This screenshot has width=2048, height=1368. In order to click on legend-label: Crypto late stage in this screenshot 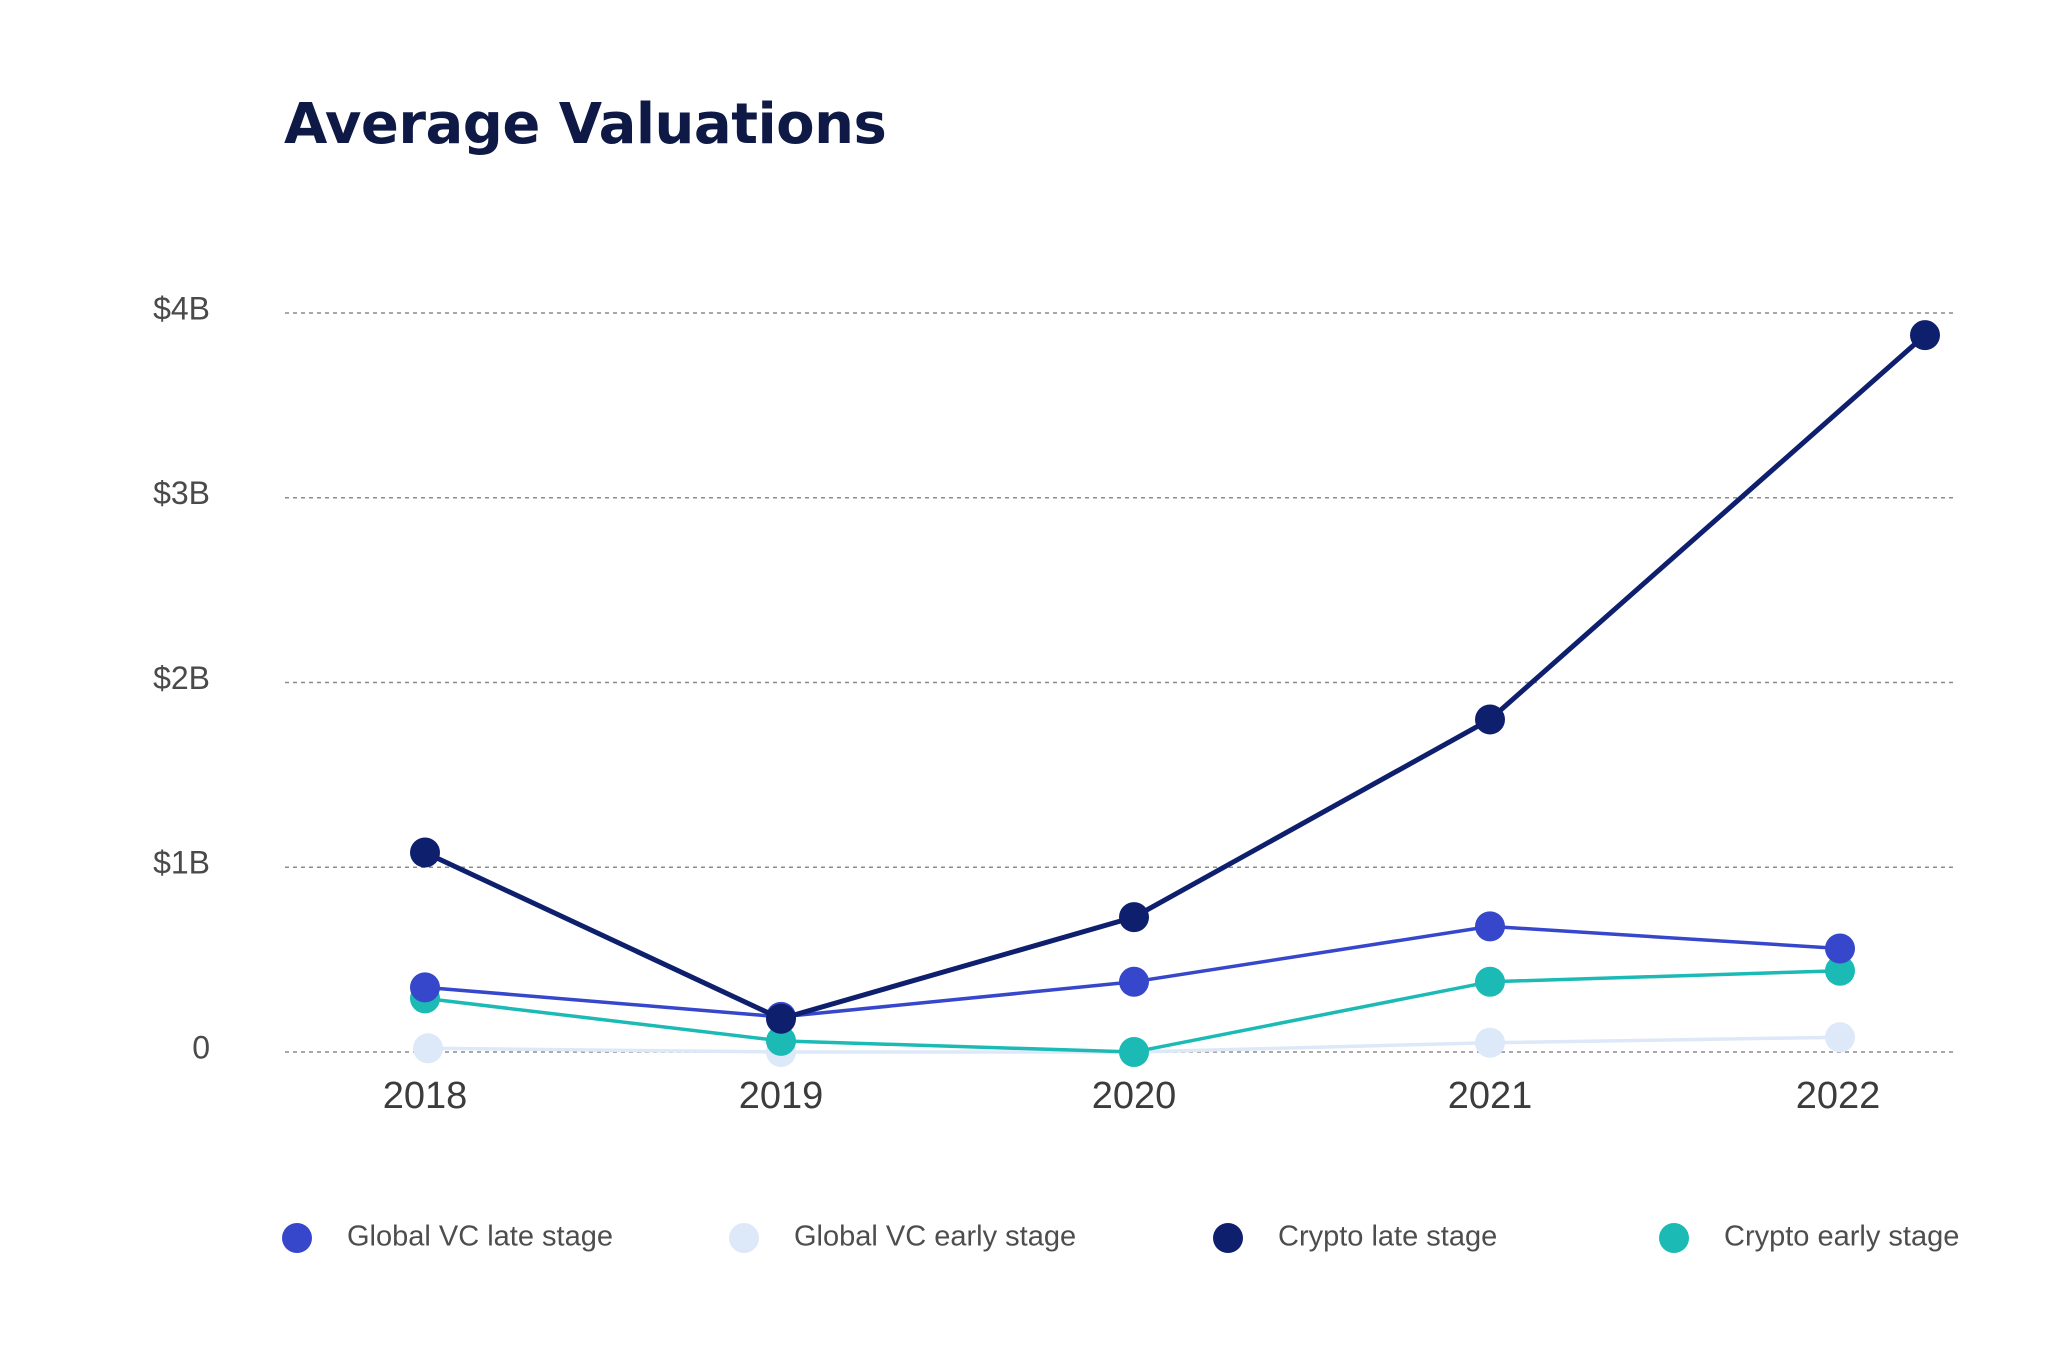, I will do `click(1387, 1237)`.